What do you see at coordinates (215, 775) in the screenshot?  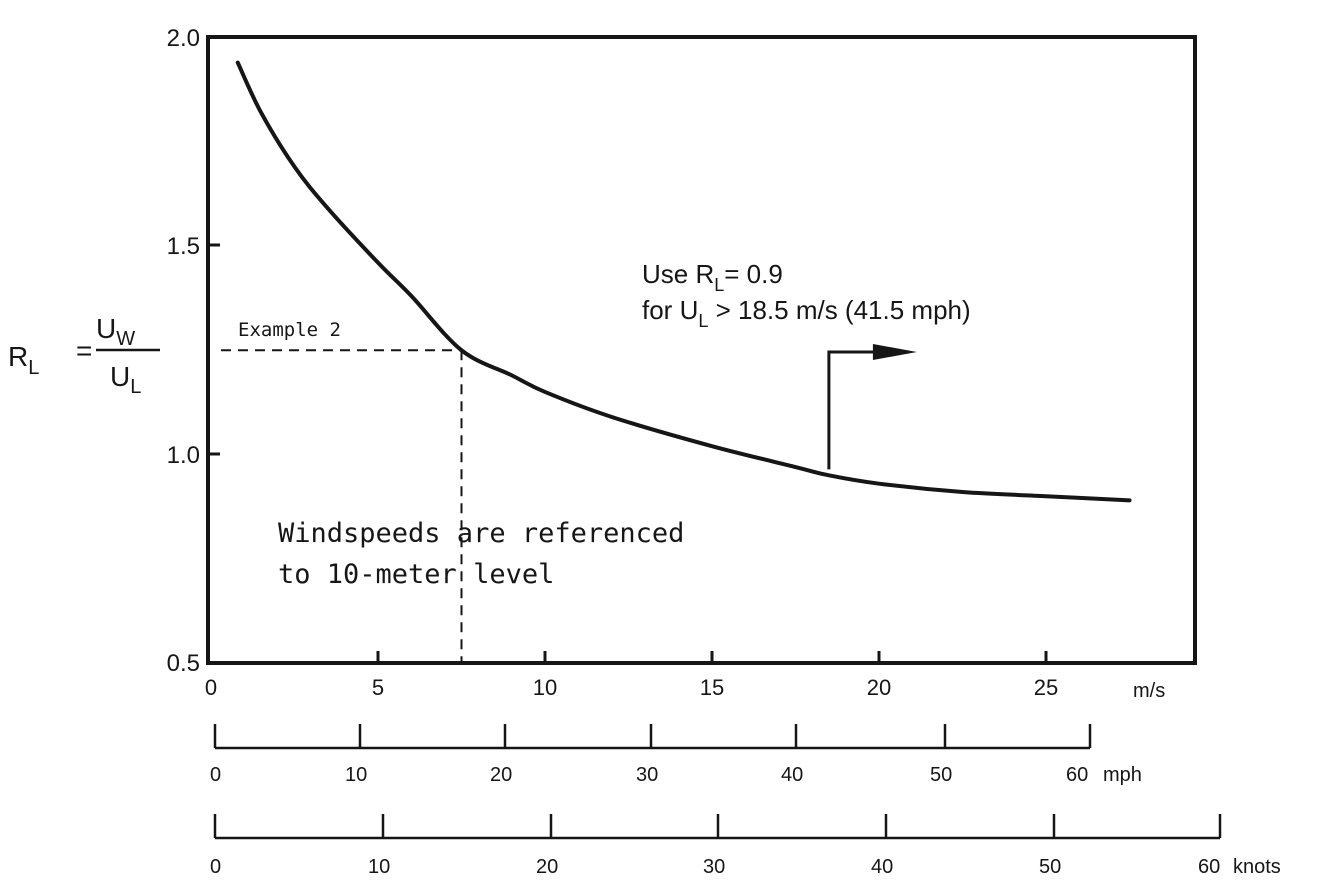 I see `mph-tick-label: 0` at bounding box center [215, 775].